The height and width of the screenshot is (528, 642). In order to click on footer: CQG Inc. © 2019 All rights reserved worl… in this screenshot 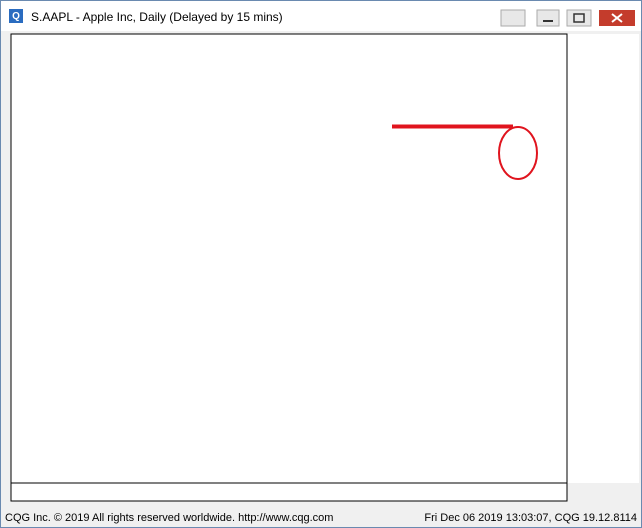, I will do `click(321, 519)`.